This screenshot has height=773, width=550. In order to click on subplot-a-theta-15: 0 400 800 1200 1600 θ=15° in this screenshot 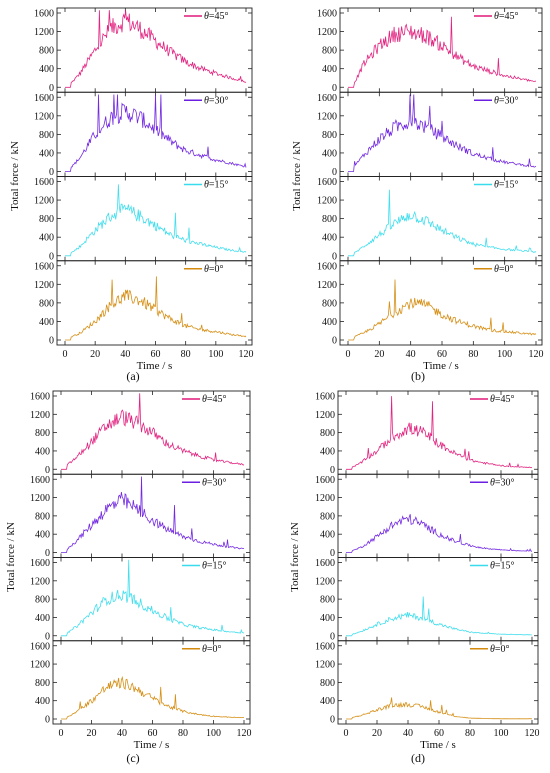, I will do `click(143, 219)`.